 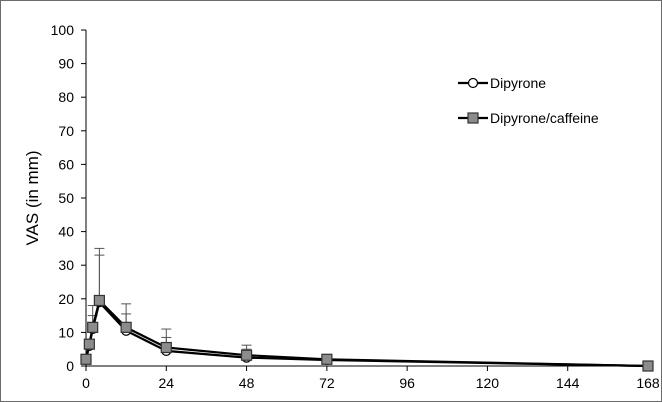 I want to click on legend-label: Dipyrone, so click(x=518, y=83).